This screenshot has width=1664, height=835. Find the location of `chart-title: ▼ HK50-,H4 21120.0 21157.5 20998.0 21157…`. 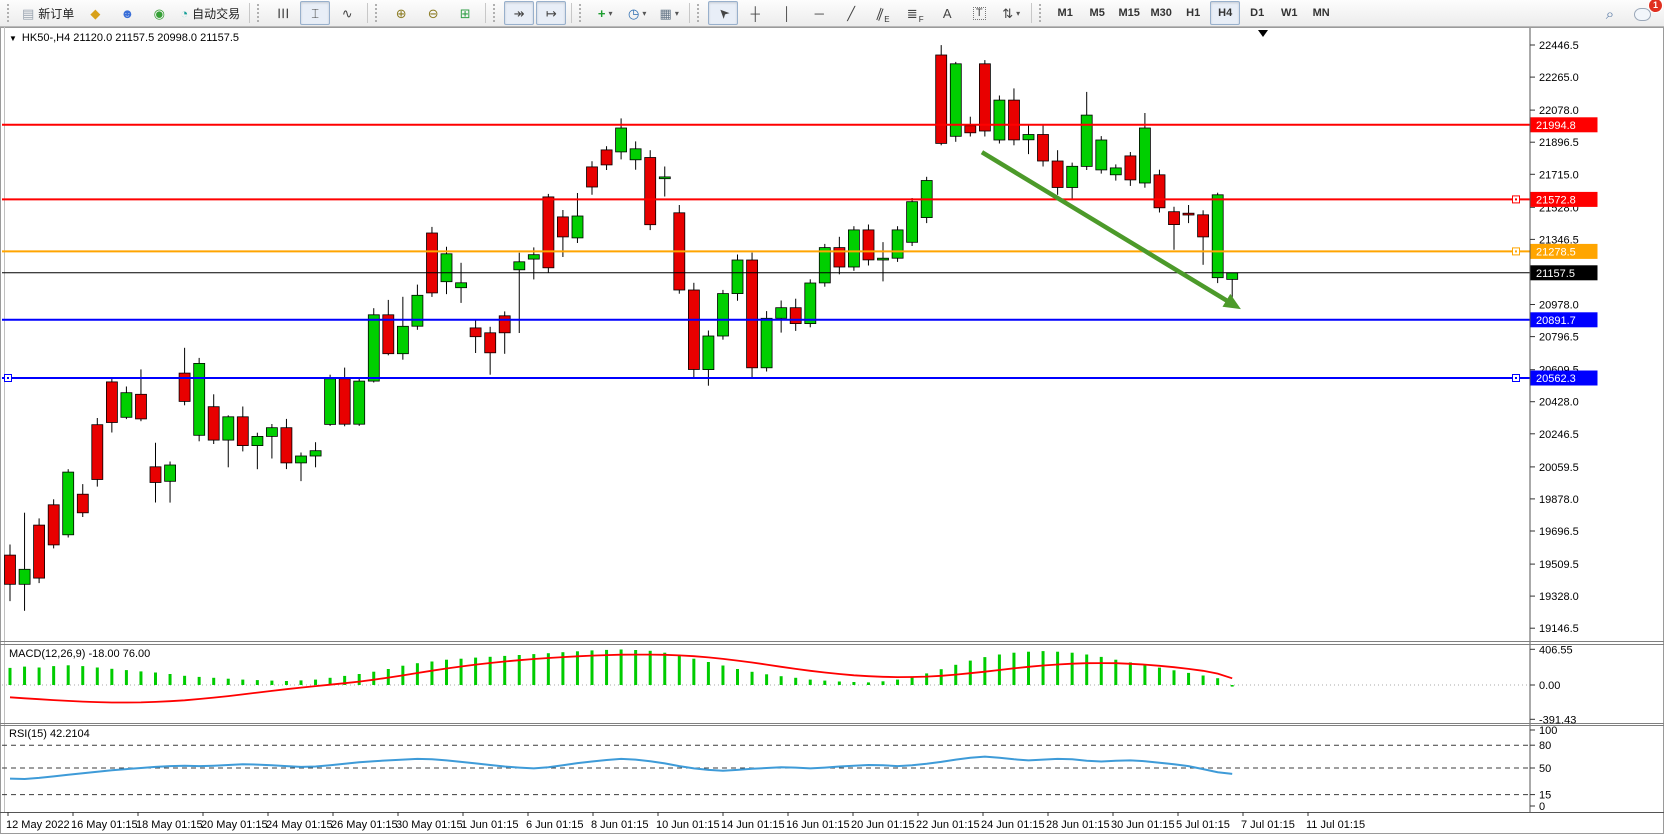

chart-title: ▼ HK50-,H4 21120.0 21157.5 20998.0 21157… is located at coordinates (124, 38).